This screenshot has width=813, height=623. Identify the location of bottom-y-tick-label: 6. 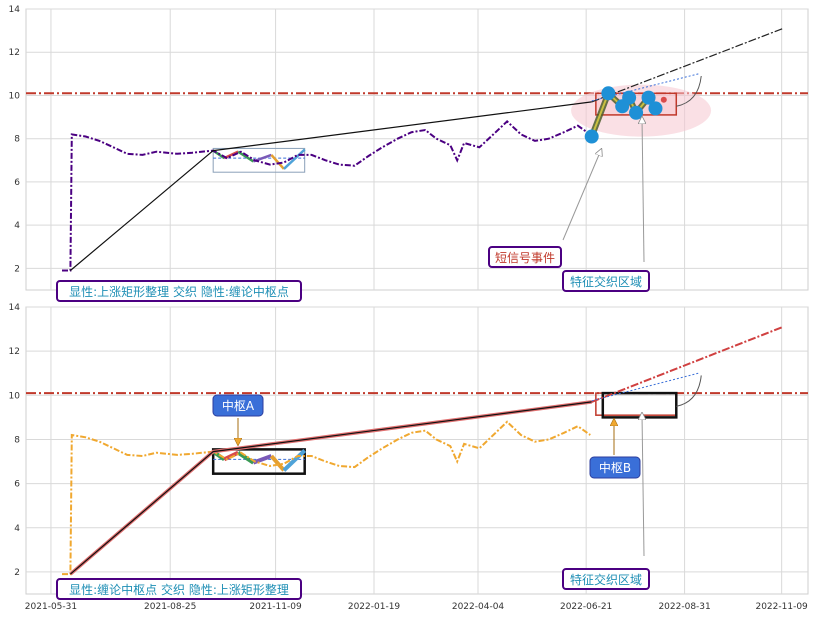
(17, 485).